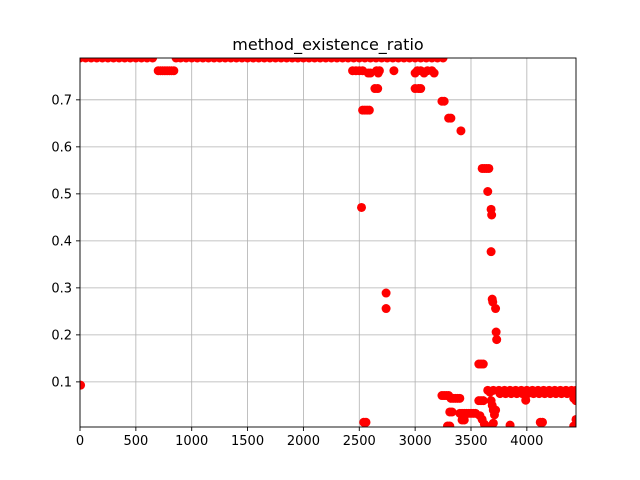 This screenshot has width=640, height=480. I want to click on x-tick-label: 3000, so click(415, 441).